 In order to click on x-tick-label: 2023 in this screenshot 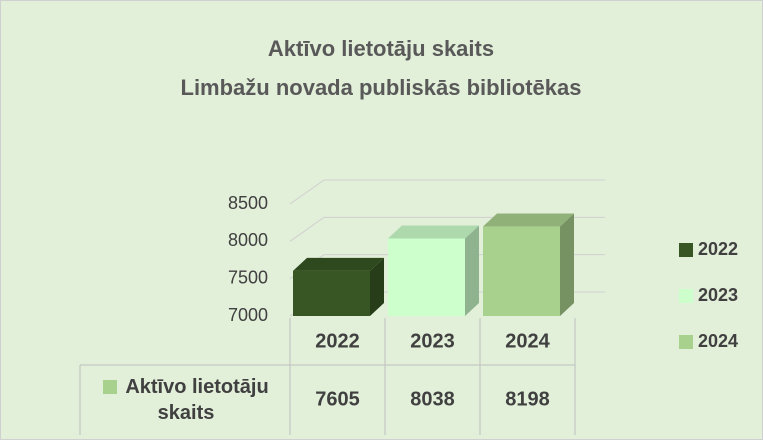, I will do `click(432, 341)`.